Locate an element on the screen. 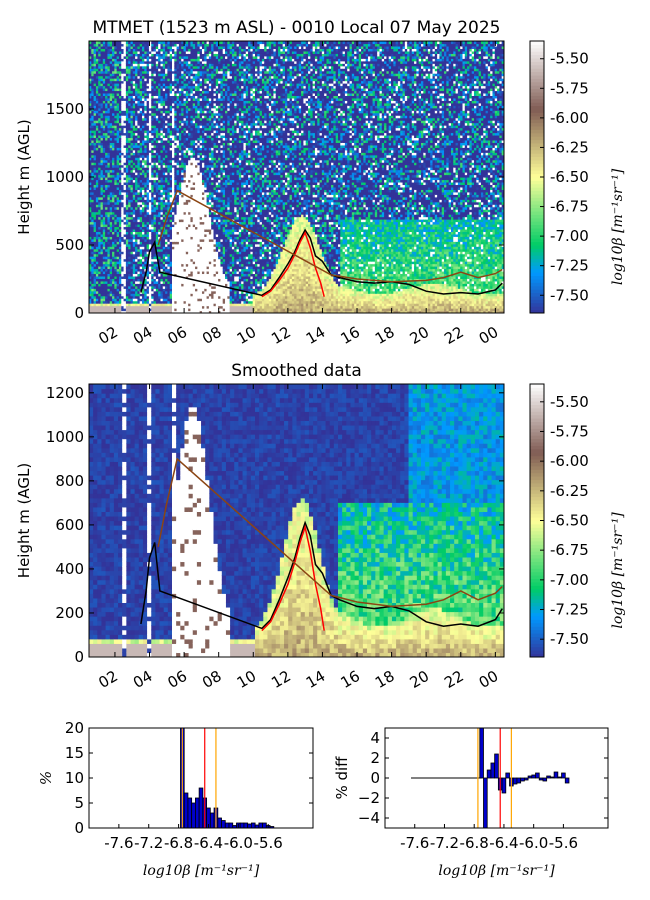  x-tick-label: -6.8 is located at coordinates (178, 843).